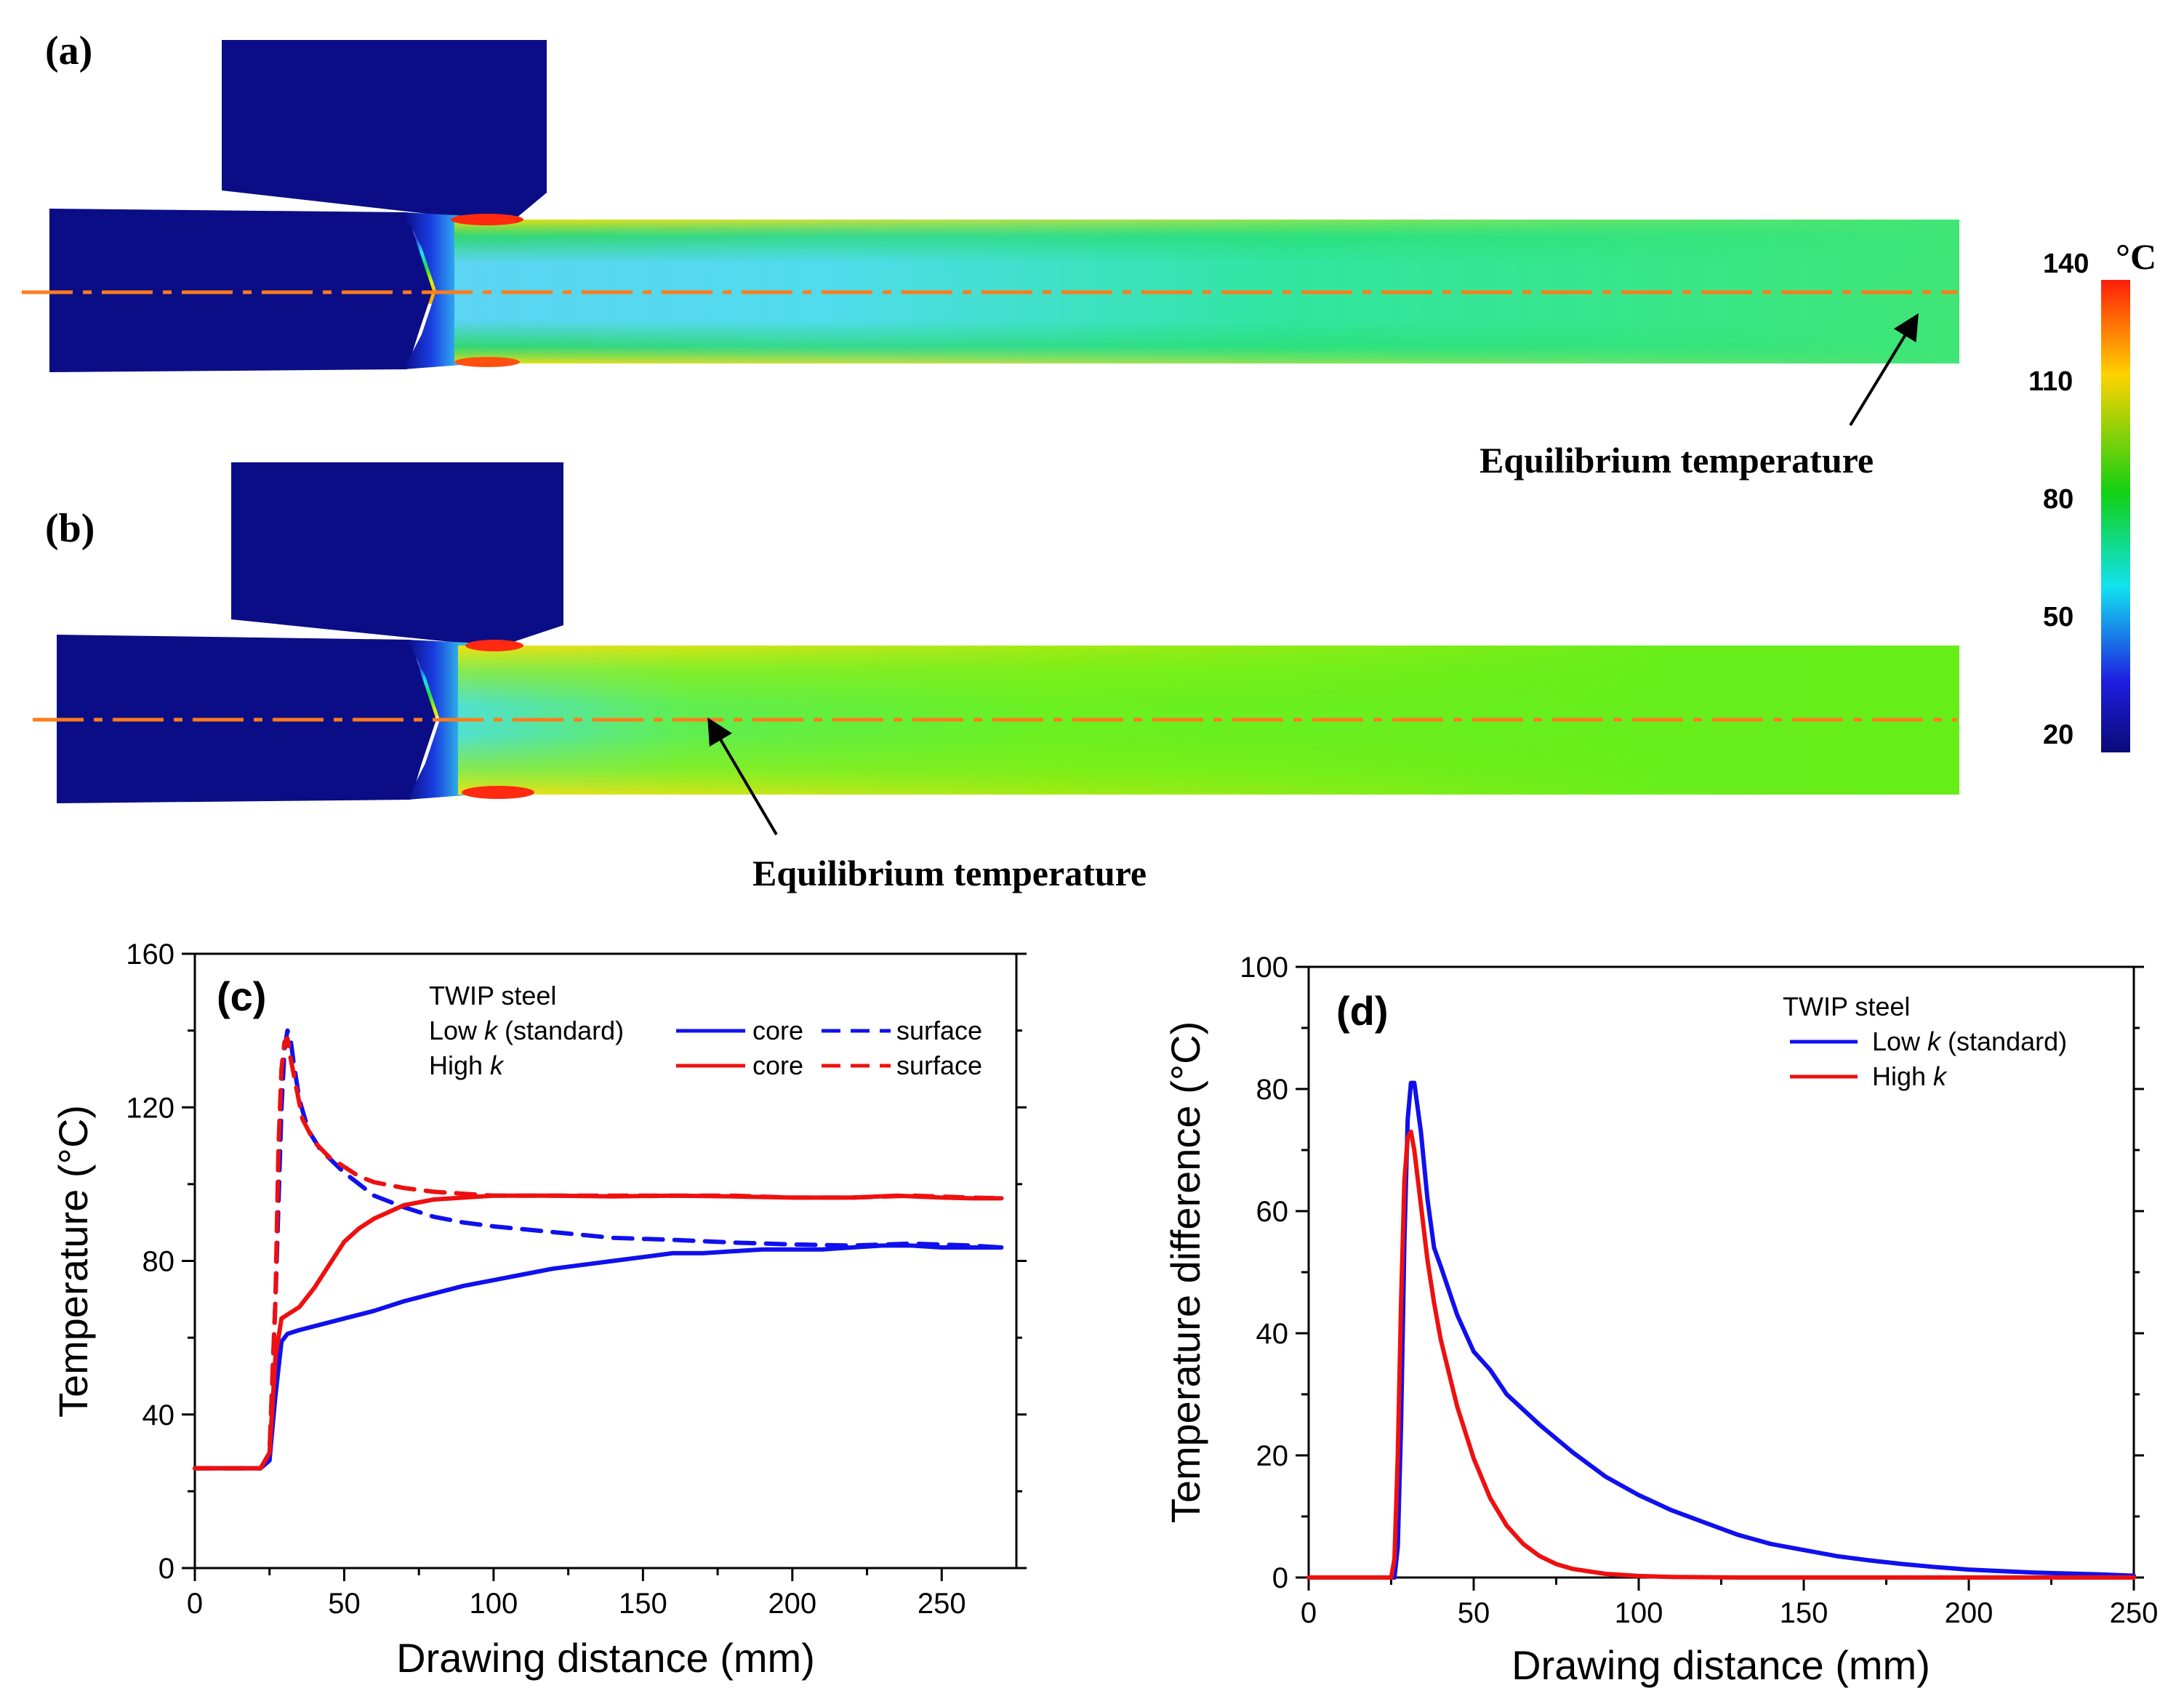  What do you see at coordinates (150, 1108) in the screenshot?
I see `y-tick-label: 120` at bounding box center [150, 1108].